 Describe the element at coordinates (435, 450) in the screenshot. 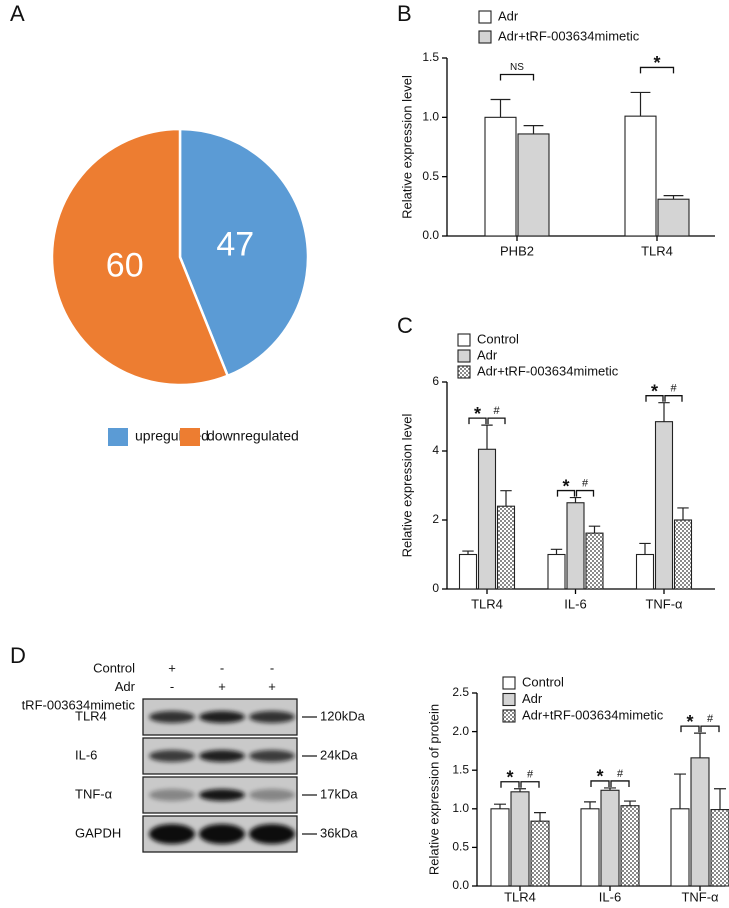

I see `y-tick-label: 4` at that location.